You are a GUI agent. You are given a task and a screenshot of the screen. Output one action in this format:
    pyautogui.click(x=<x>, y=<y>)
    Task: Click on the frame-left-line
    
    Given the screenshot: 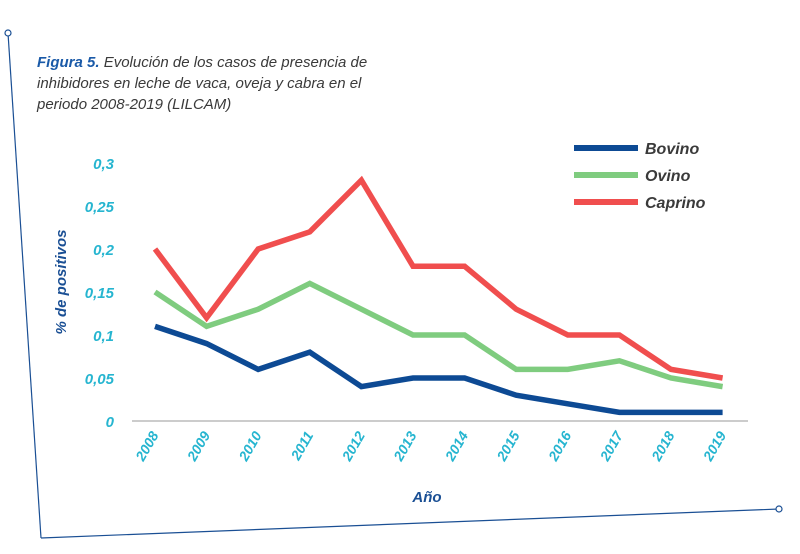 What is the action you would take?
    pyautogui.click(x=24, y=285)
    